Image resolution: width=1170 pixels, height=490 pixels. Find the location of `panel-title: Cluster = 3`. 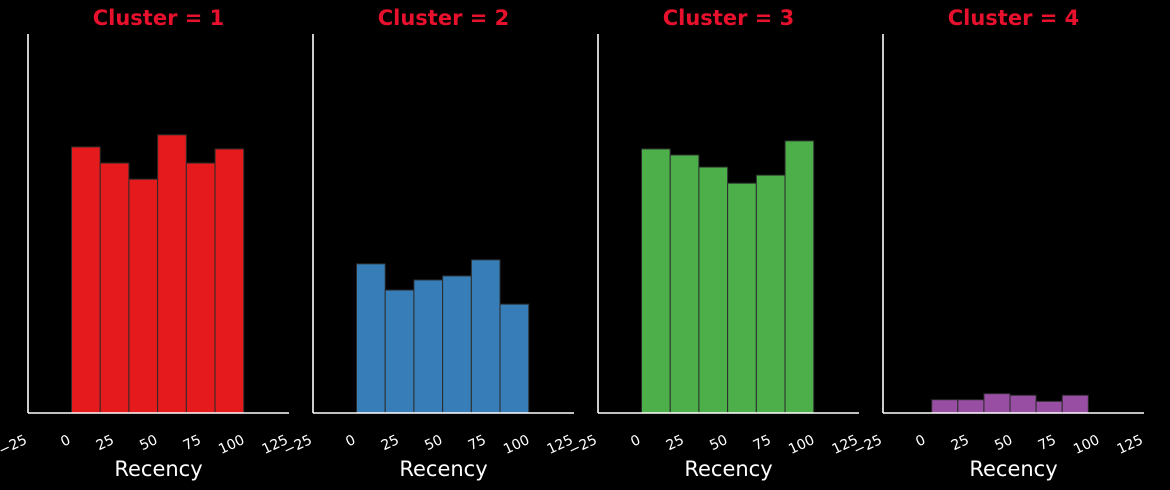

panel-title: Cluster = 3 is located at coordinates (729, 18).